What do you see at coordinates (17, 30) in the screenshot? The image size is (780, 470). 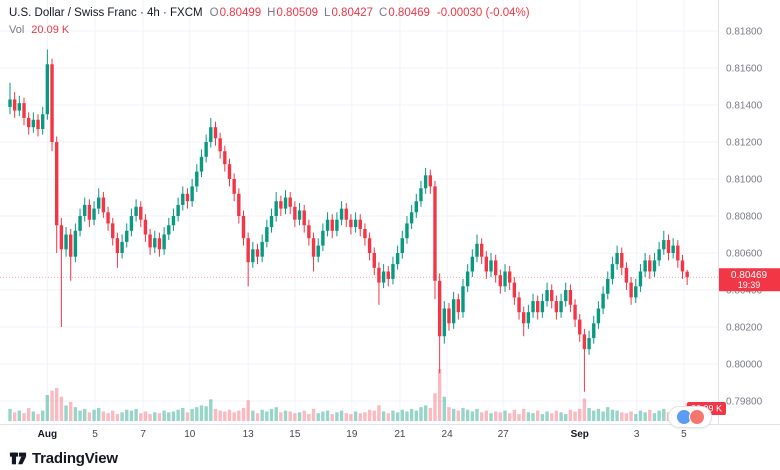 I see `volume-label: Vol` at bounding box center [17, 30].